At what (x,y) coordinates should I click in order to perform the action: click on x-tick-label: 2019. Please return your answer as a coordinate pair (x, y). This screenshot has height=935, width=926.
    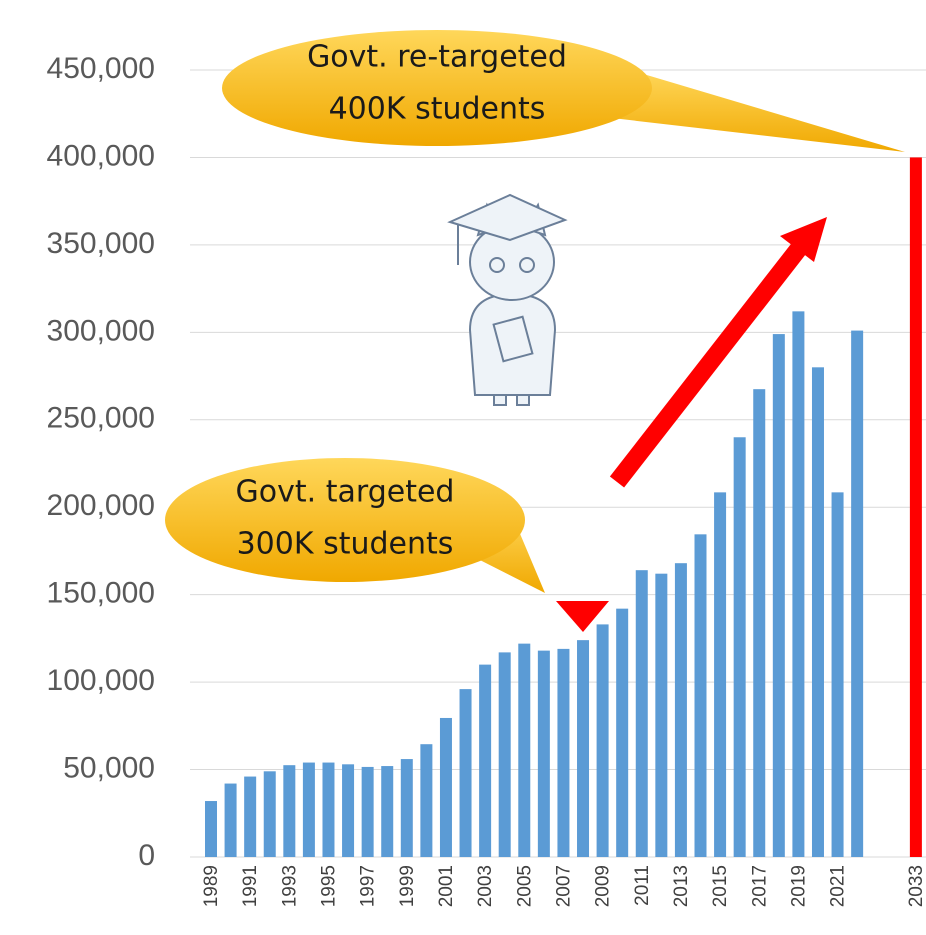
    Looking at the image, I should click on (798, 886).